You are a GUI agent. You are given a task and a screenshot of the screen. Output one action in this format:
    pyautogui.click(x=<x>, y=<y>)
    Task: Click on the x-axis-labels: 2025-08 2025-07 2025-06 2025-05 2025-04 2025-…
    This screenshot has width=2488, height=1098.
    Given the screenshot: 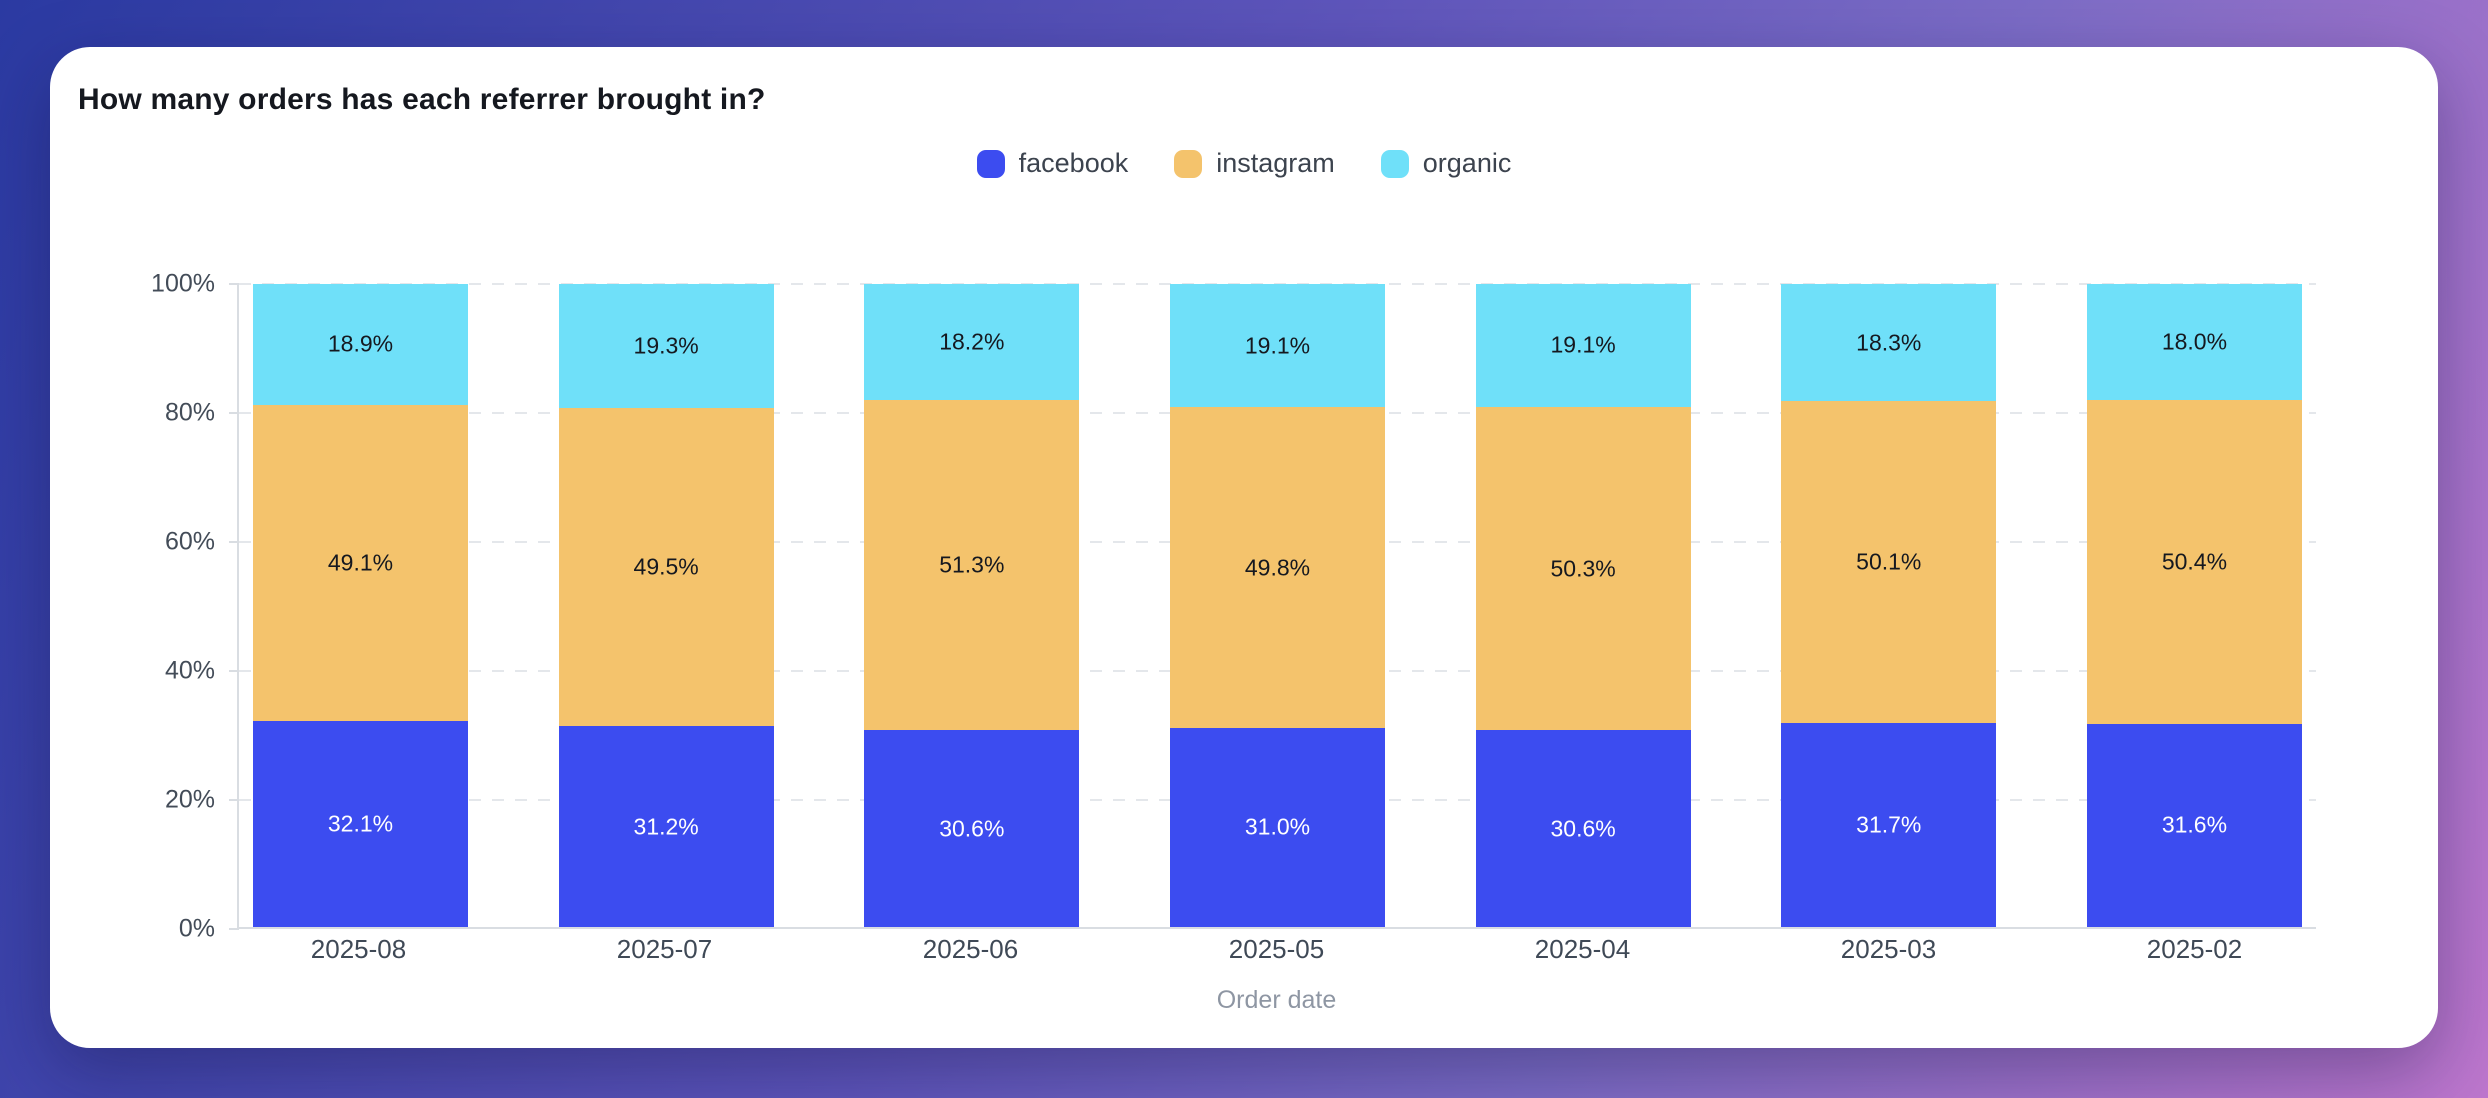 What is the action you would take?
    pyautogui.click(x=1276, y=949)
    